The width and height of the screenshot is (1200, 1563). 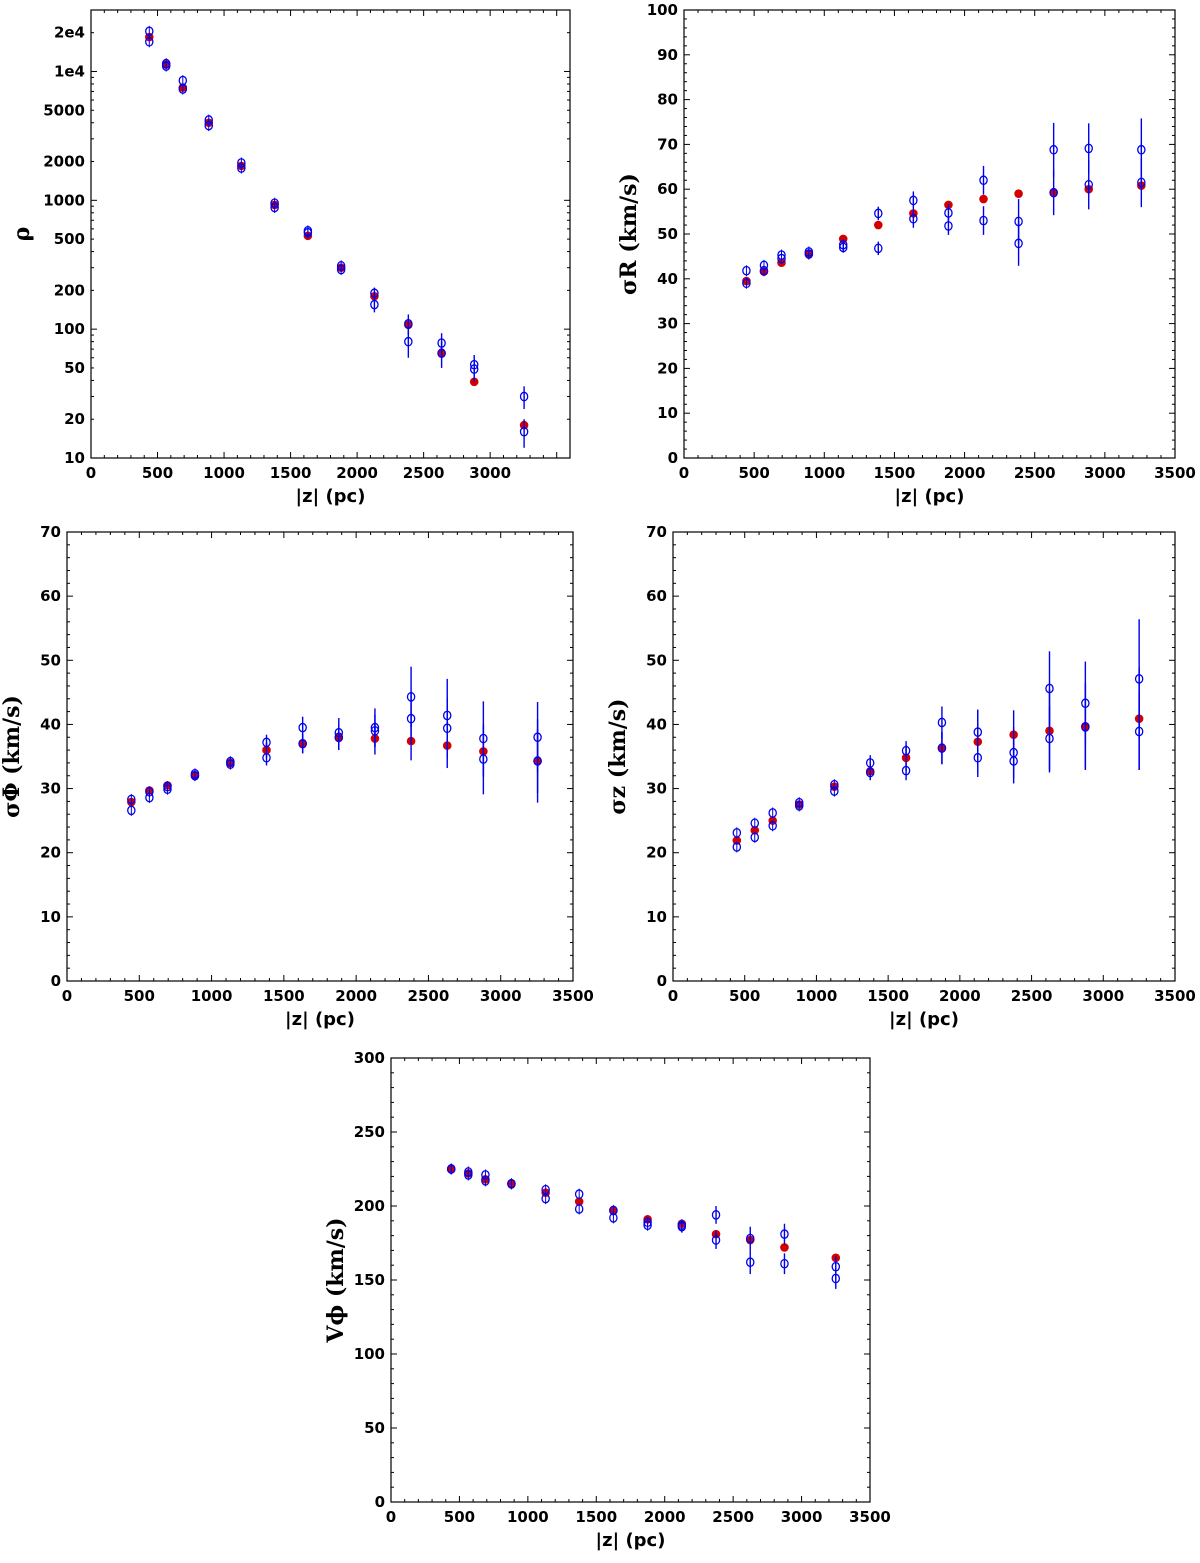 What do you see at coordinates (64, 110) in the screenshot?
I see `y-tick-label: 5000` at bounding box center [64, 110].